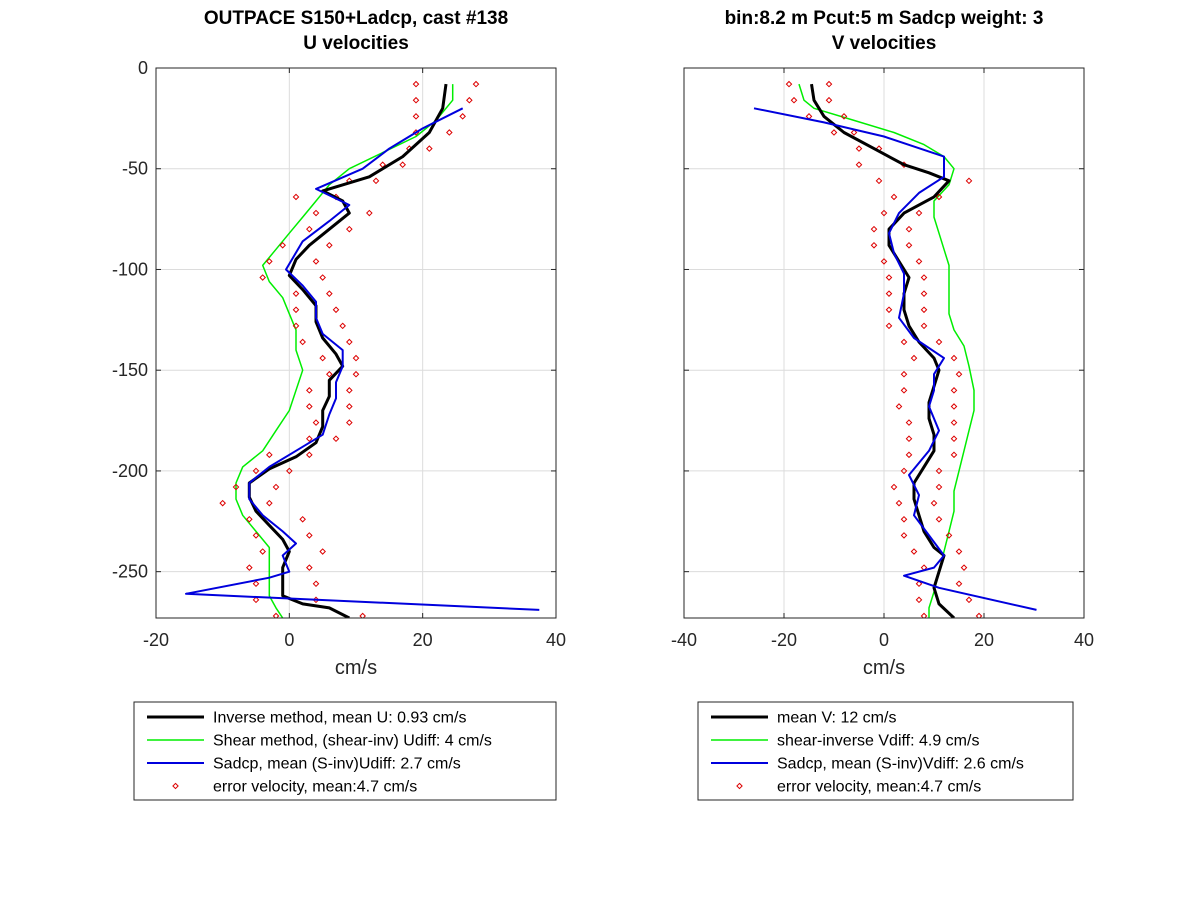 The image size is (1200, 900). I want to click on legend-entry-label: mean V: 12 cm/s, so click(836, 718).